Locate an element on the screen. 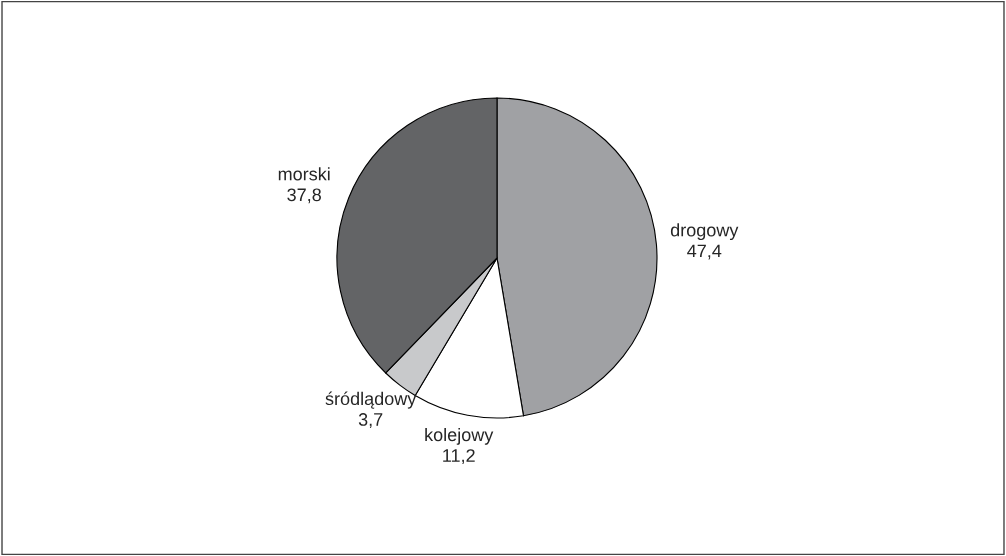 Image resolution: width=1006 pixels, height=556 pixels. slice-label: drogowy is located at coordinates (704, 232).